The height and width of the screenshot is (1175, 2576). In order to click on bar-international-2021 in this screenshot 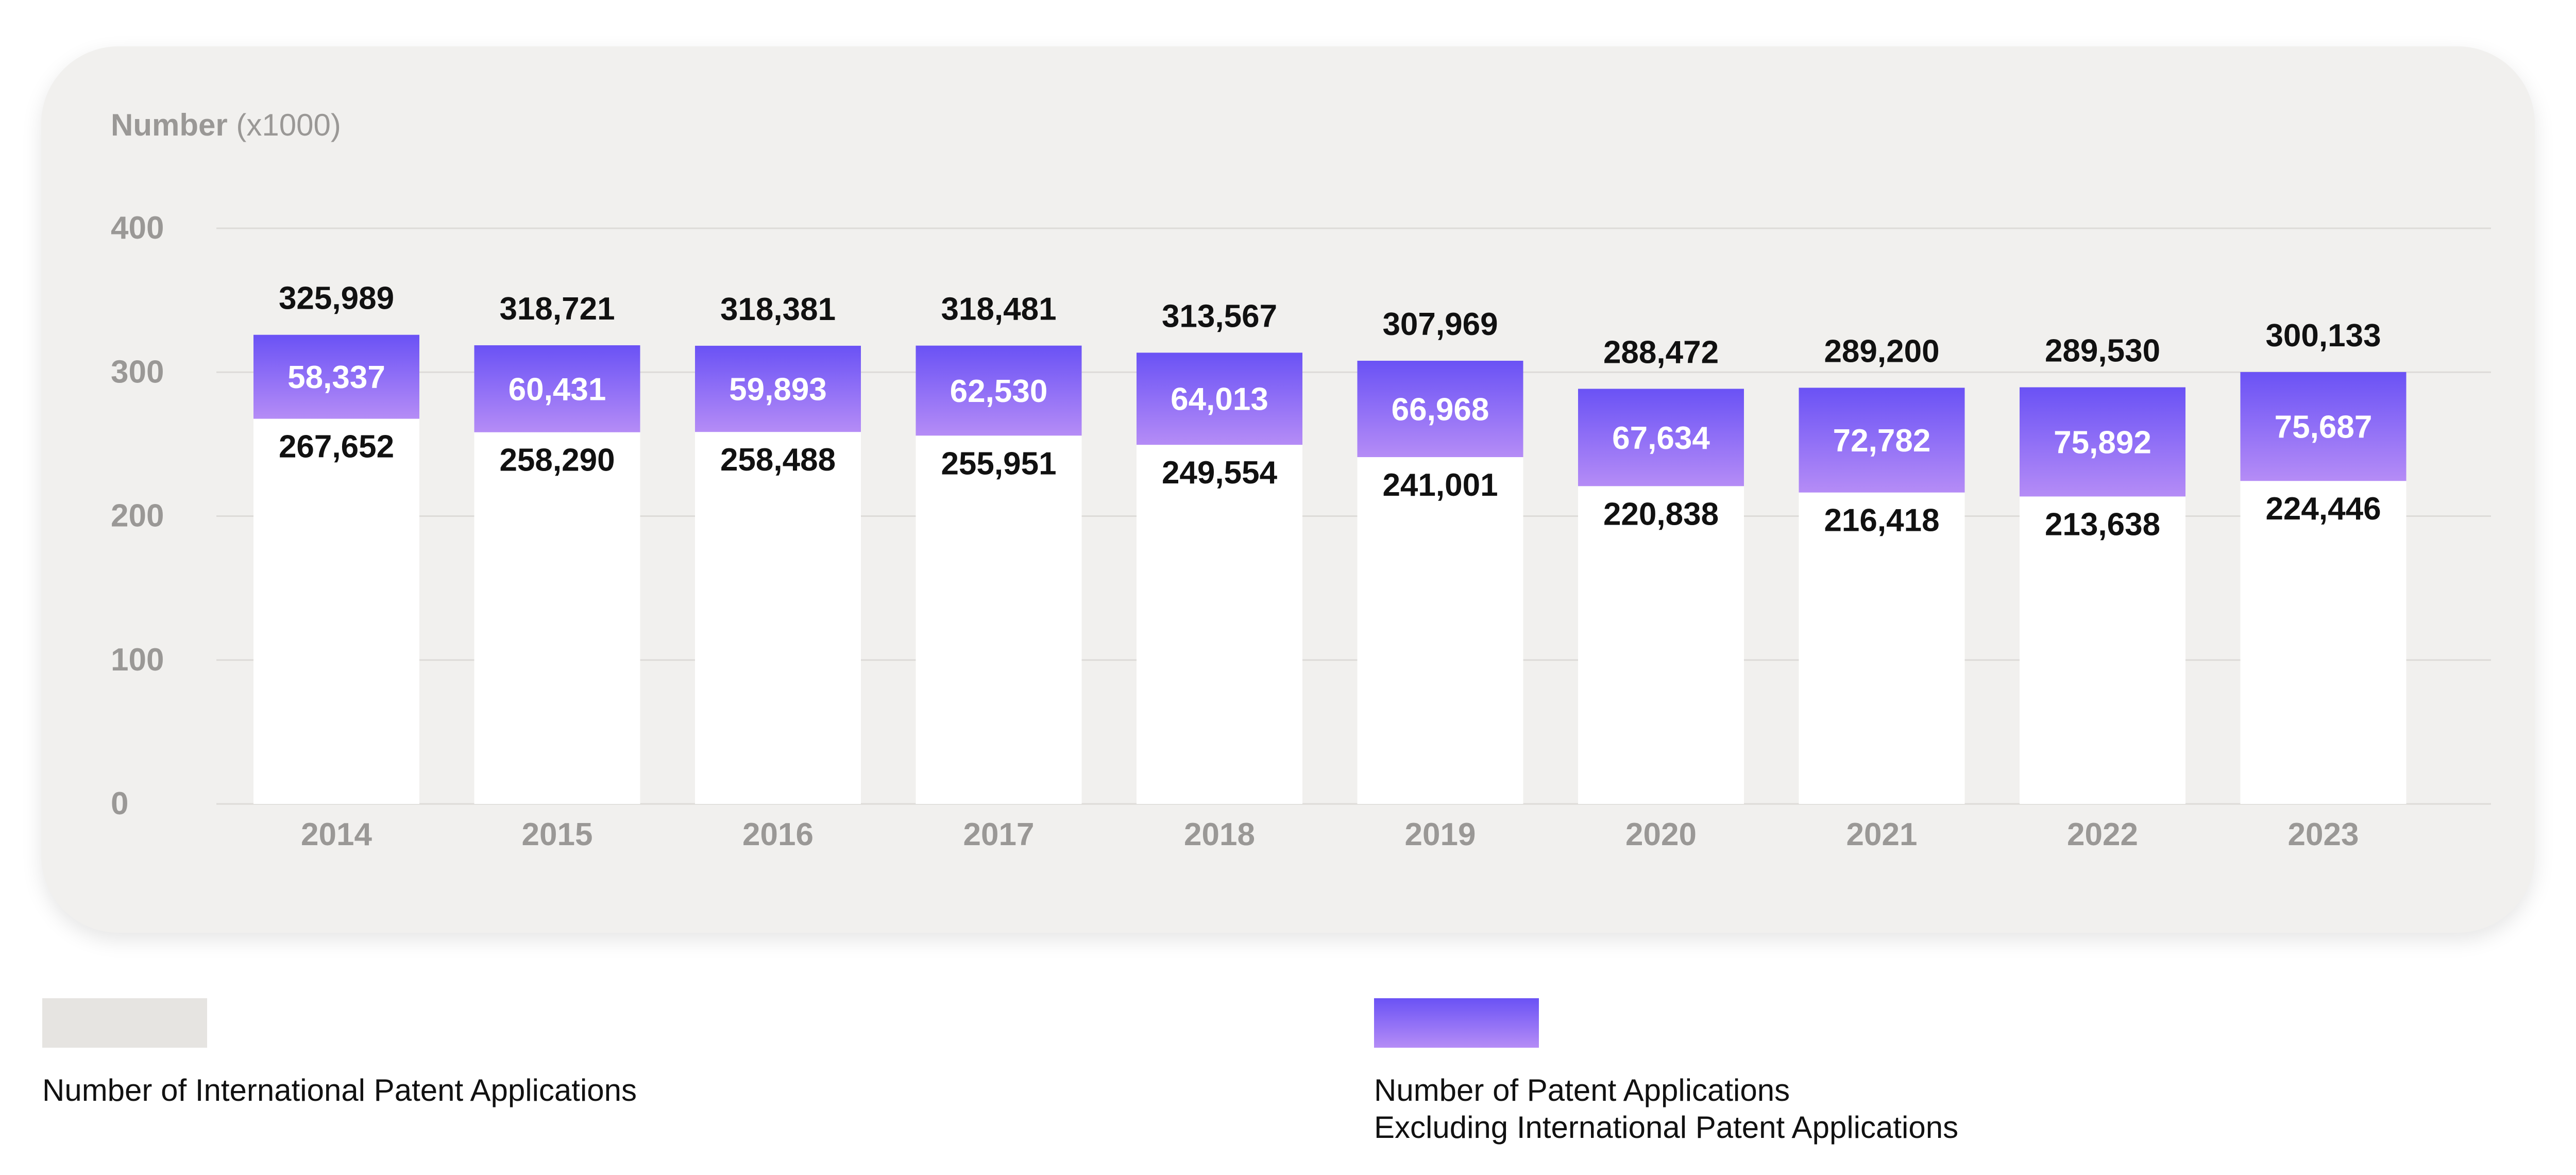, I will do `click(1882, 648)`.